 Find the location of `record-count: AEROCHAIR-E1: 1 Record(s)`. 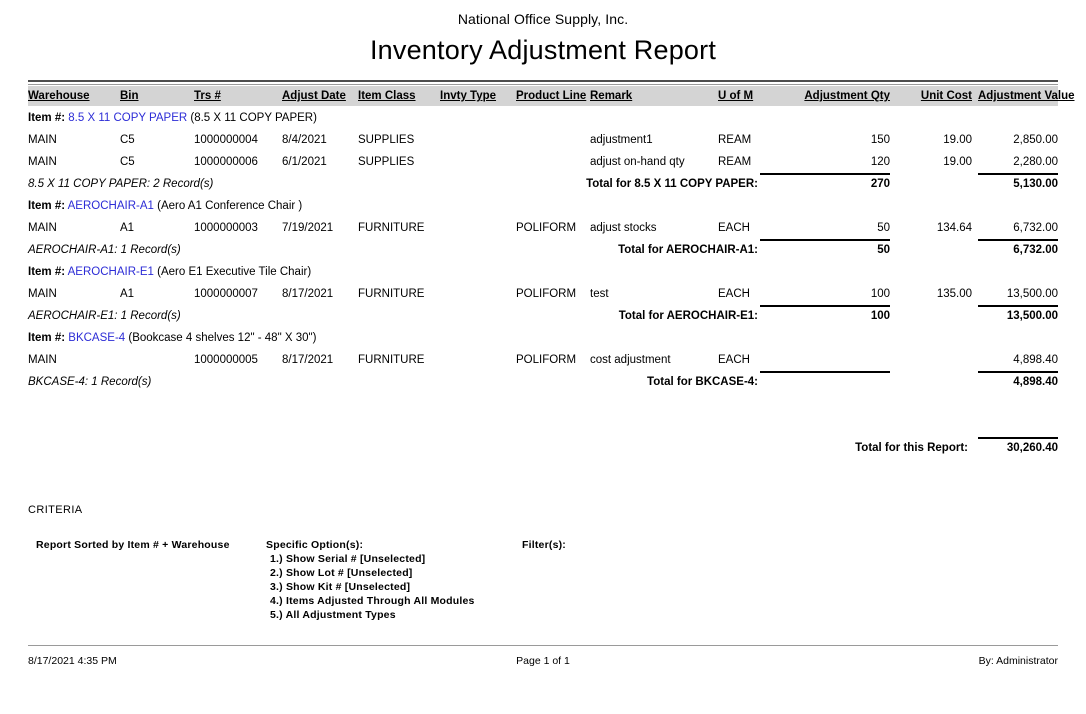

record-count: AEROCHAIR-E1: 1 Record(s) is located at coordinates (104, 316).